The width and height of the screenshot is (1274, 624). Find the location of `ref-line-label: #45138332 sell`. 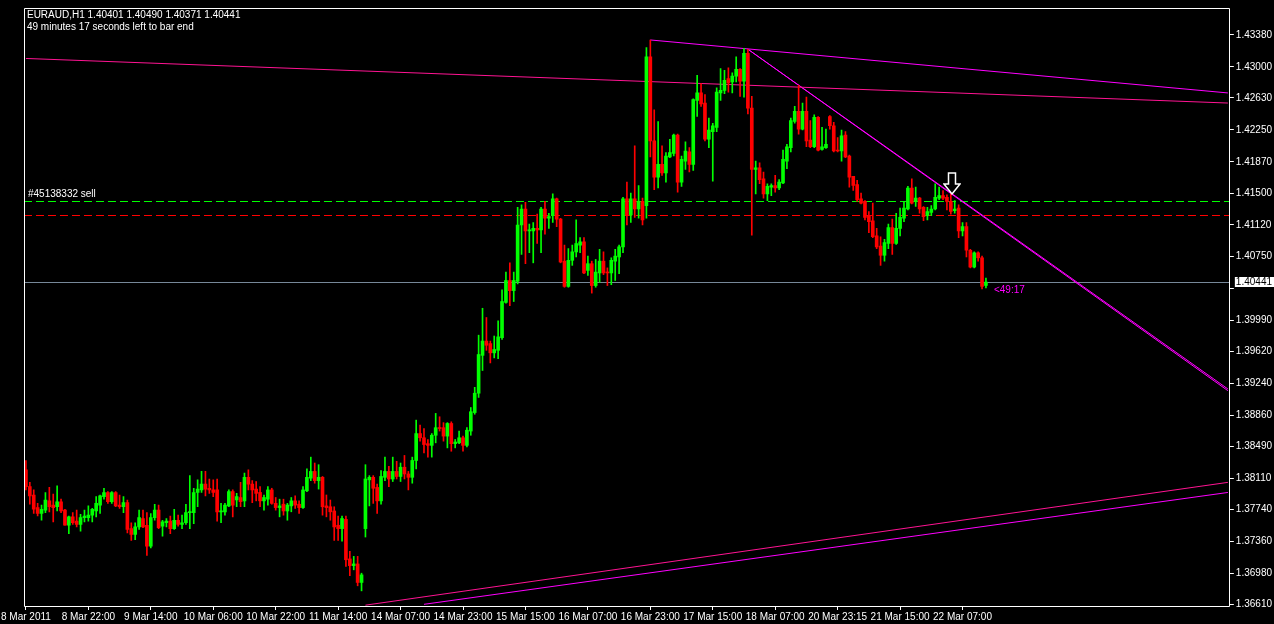

ref-line-label: #45138332 sell is located at coordinates (61, 194).